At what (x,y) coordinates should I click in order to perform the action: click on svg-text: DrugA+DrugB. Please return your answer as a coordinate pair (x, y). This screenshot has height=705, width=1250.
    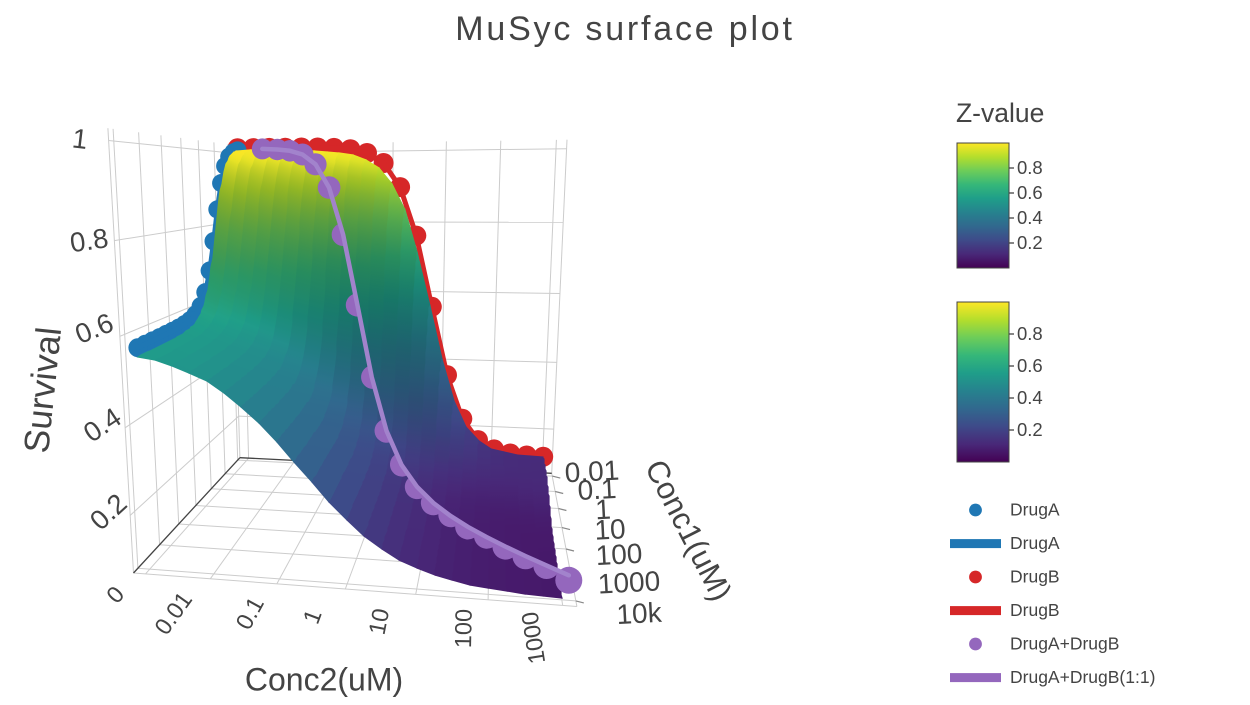
    Looking at the image, I should click on (1064, 644).